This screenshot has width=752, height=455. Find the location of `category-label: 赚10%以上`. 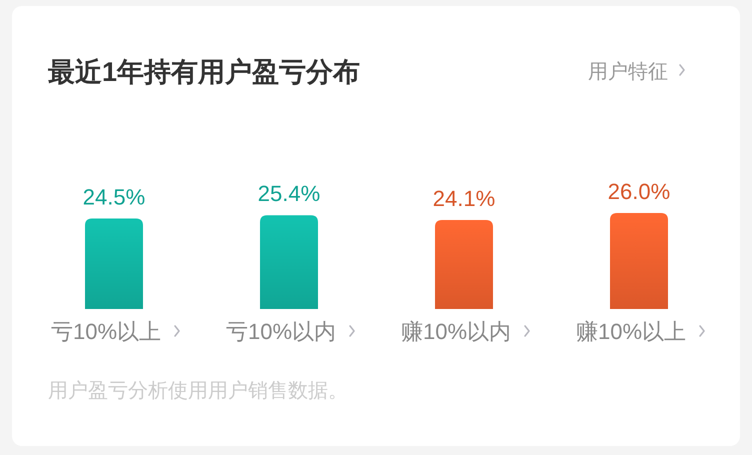

category-label: 赚10%以上 is located at coordinates (631, 331).